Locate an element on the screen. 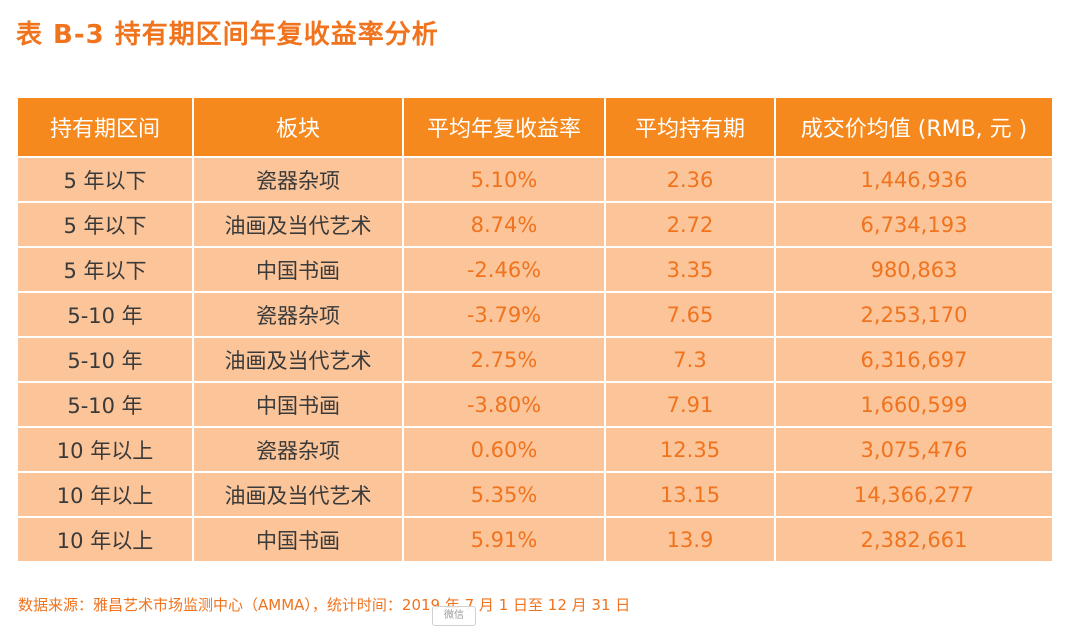 Image resolution: width=1080 pixels, height=627 pixels. cell-holding: 7.3 is located at coordinates (691, 358).